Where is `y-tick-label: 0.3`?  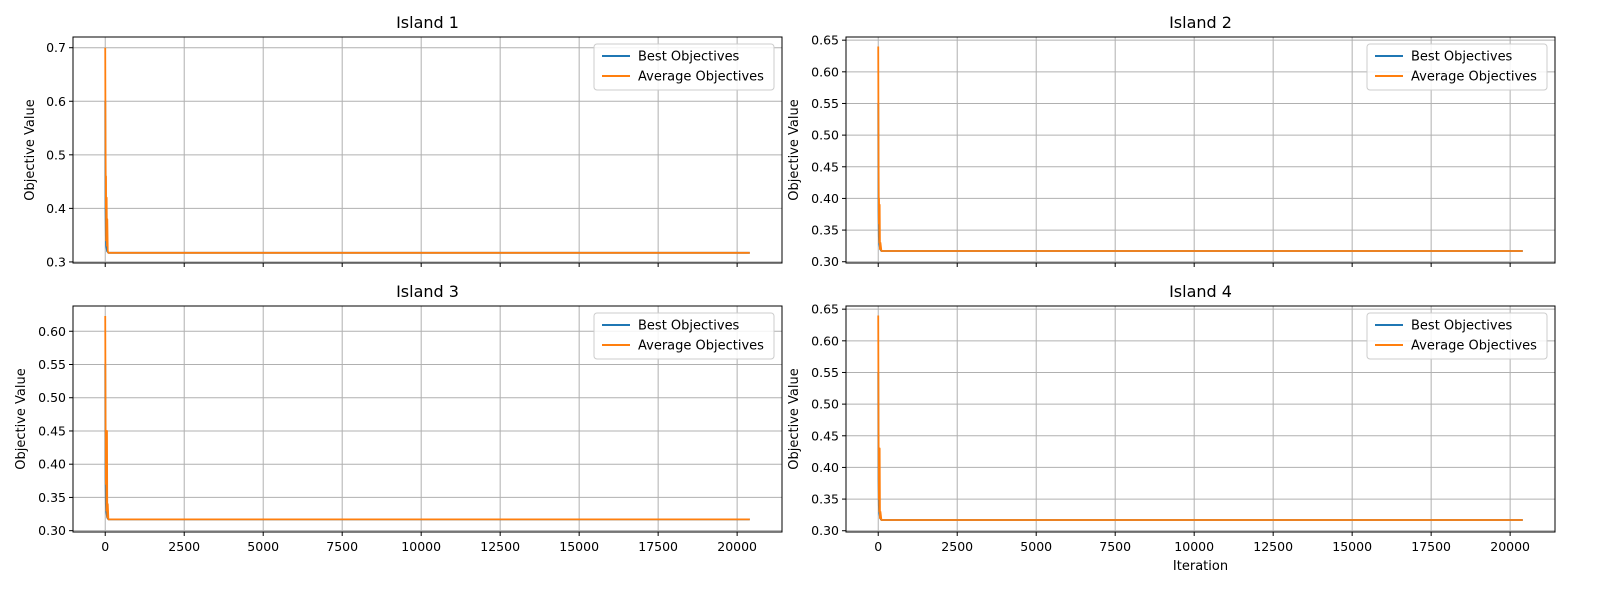 y-tick-label: 0.3 is located at coordinates (56, 261).